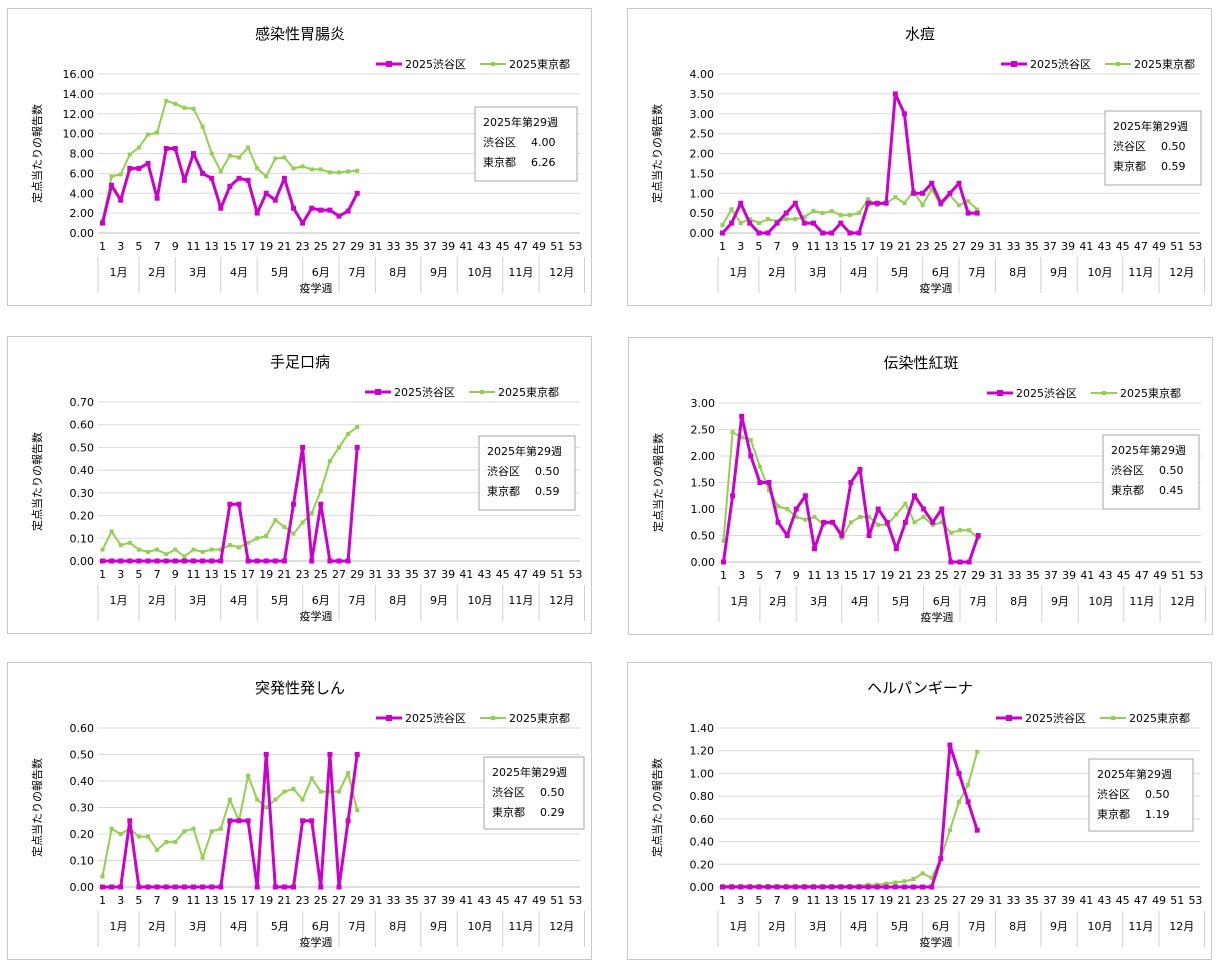  Describe the element at coordinates (412, 574) in the screenshot. I see `x-tick-label: 35` at that location.